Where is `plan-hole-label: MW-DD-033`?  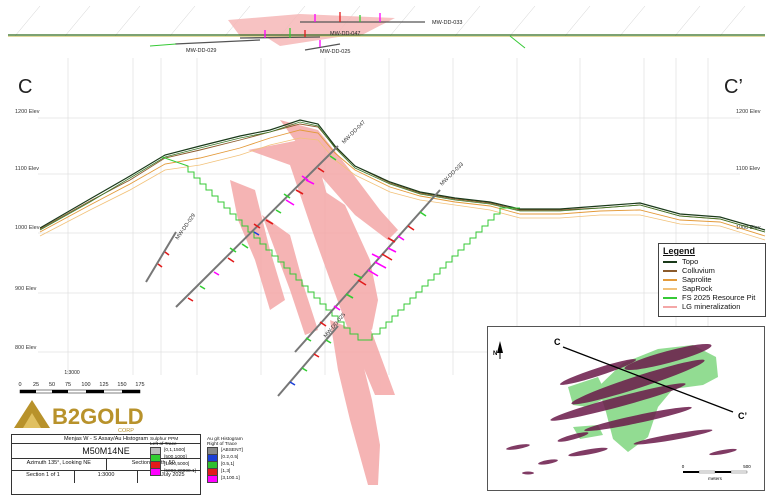
plan-hole-label: MW-DD-033 is located at coordinates (447, 23).